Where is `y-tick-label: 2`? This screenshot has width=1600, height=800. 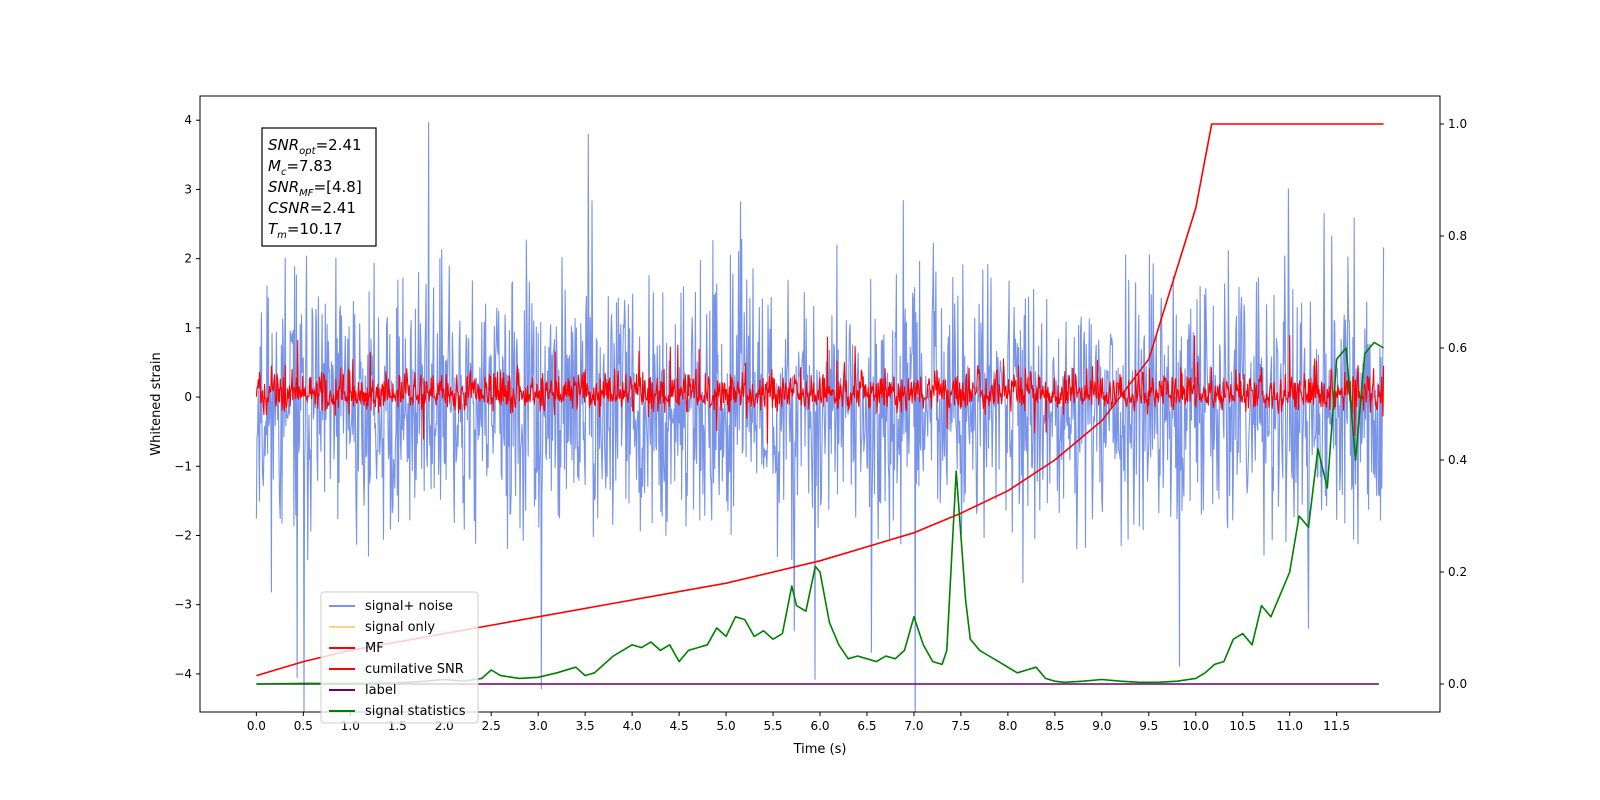 y-tick-label: 2 is located at coordinates (188, 259).